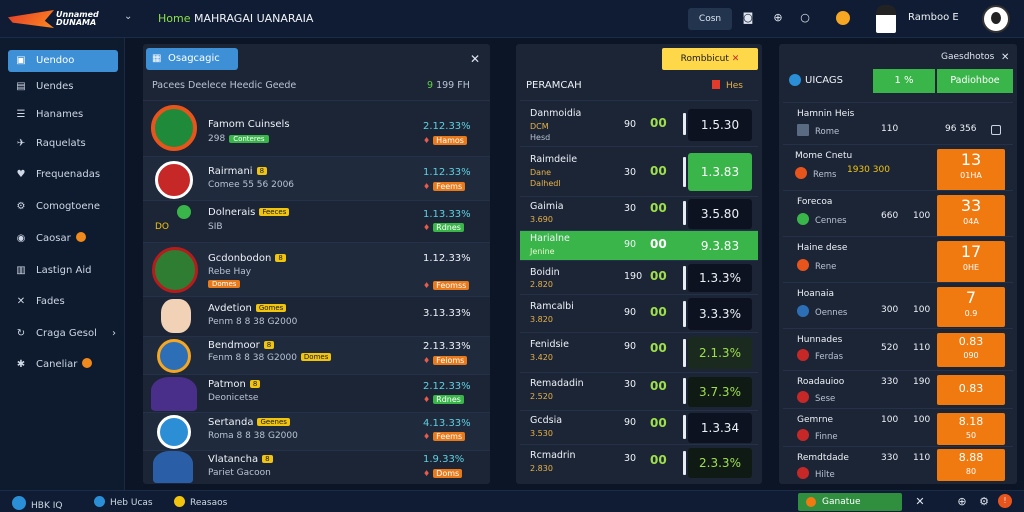  What do you see at coordinates (63, 144) in the screenshot?
I see `sidebar-item-4: ✈ Raquelats` at bounding box center [63, 144].